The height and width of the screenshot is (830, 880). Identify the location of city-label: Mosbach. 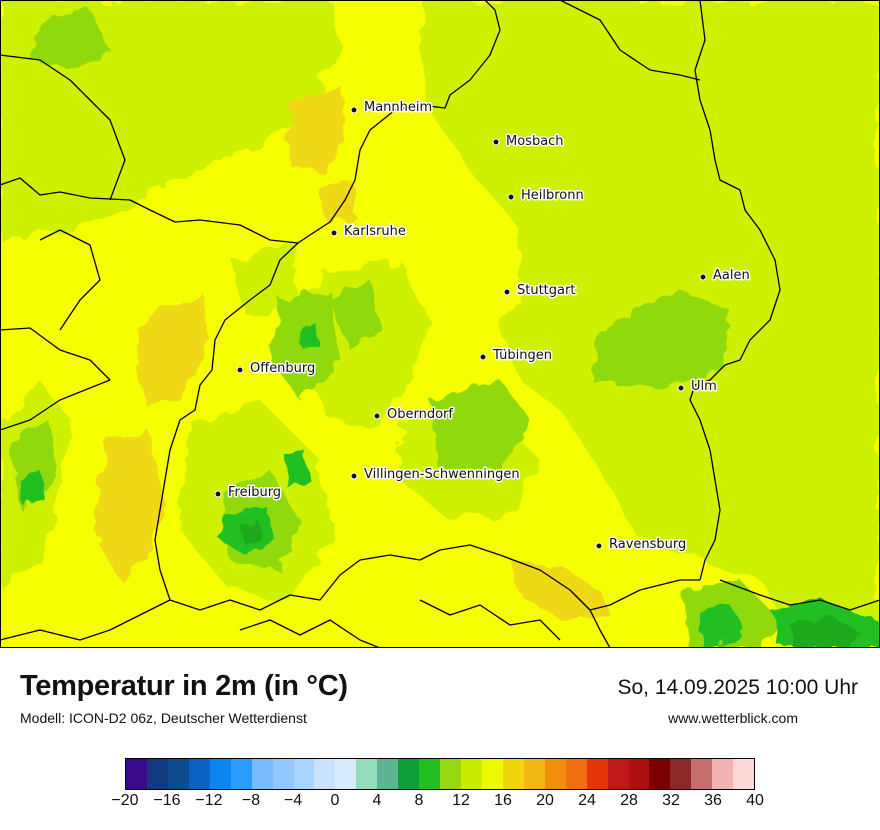
(535, 141).